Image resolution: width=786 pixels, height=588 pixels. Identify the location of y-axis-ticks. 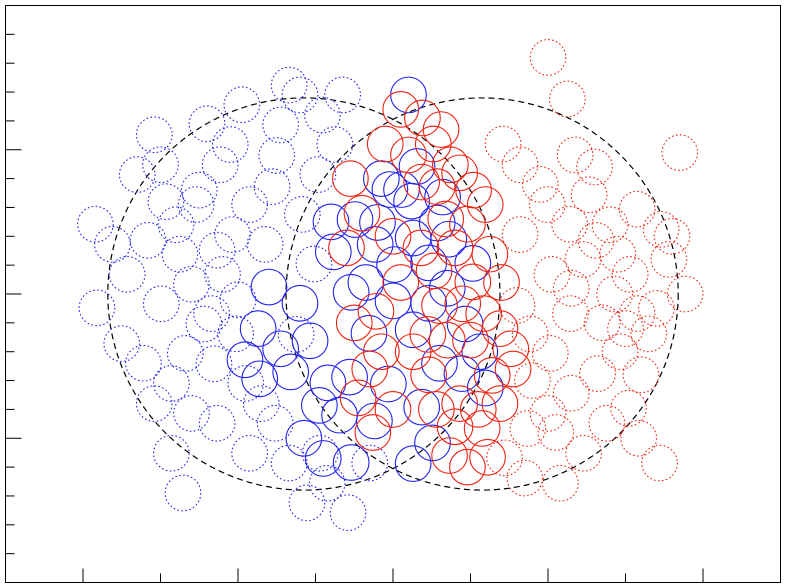
(13, 308).